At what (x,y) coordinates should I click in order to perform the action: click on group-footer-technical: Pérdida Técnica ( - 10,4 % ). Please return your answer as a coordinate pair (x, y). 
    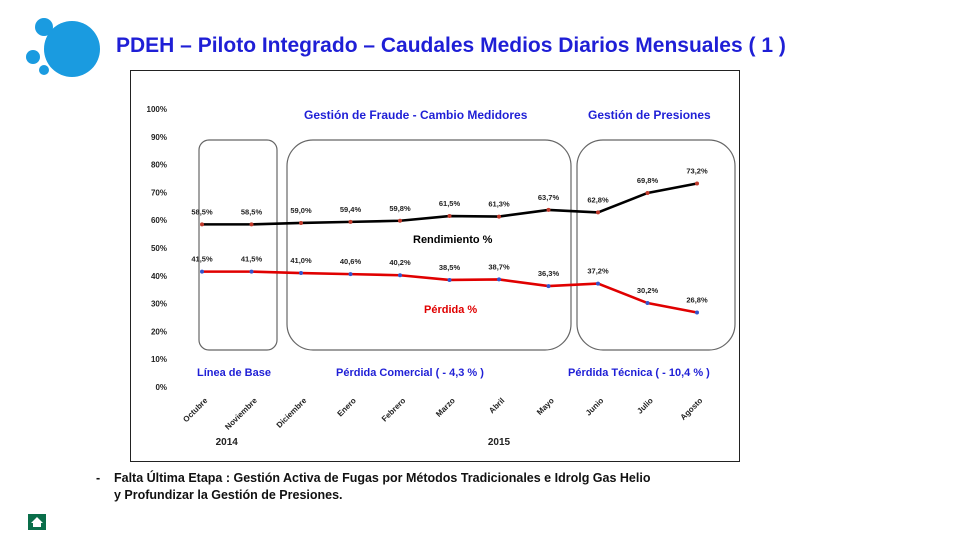
    Looking at the image, I should click on (639, 373).